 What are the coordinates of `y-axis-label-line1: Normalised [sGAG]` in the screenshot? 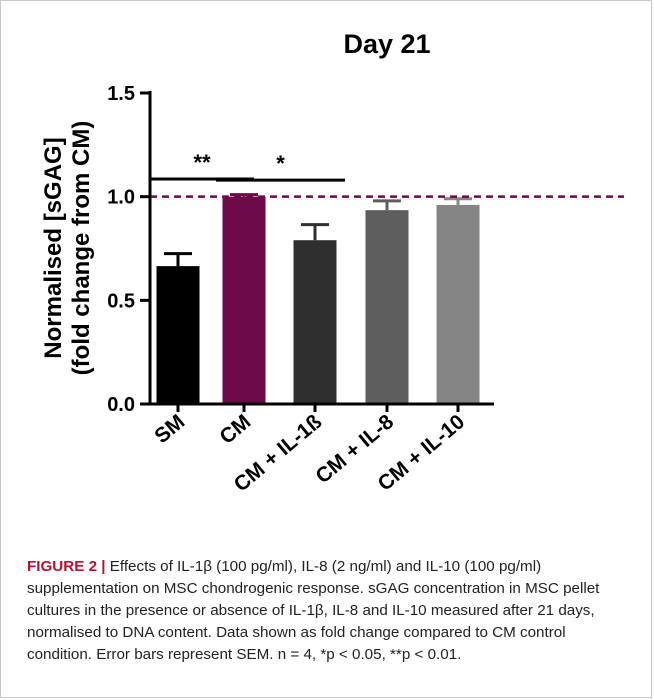 It's located at (53, 247).